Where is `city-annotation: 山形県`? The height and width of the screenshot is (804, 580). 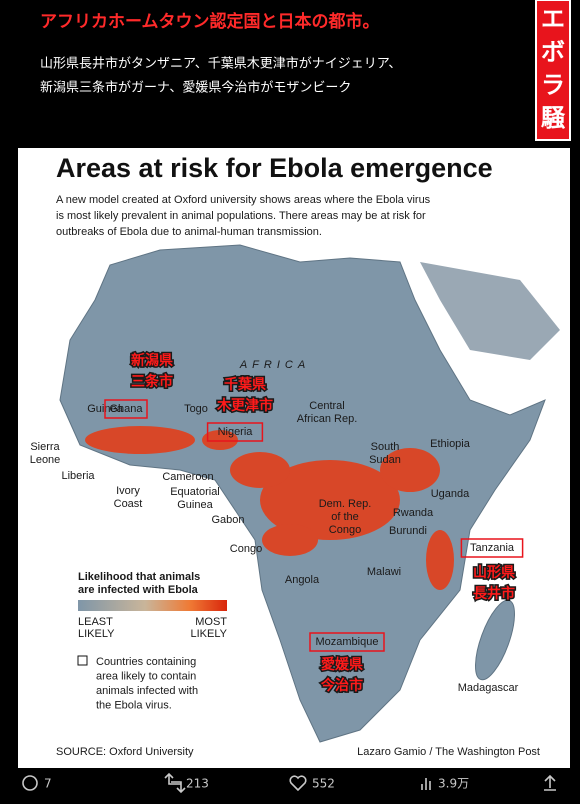 city-annotation: 山形県 is located at coordinates (494, 572).